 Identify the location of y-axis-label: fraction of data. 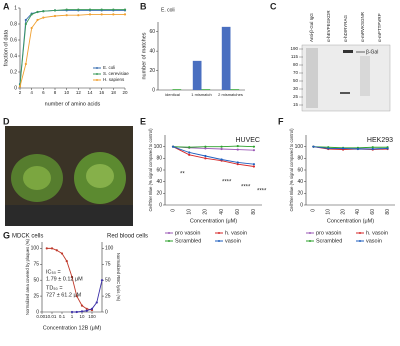
(6, 47).